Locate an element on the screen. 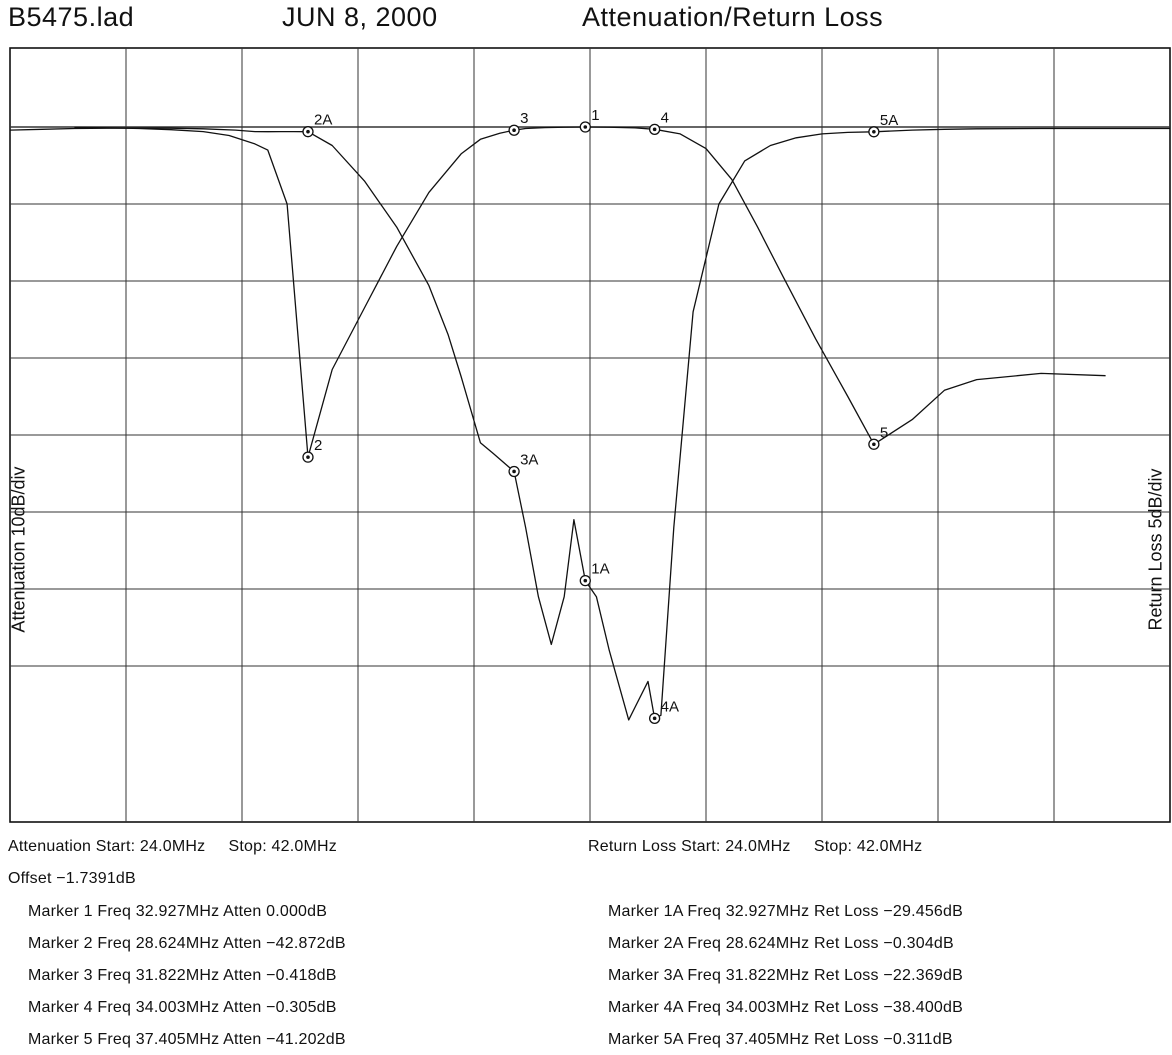  marker-2a-dot is located at coordinates (308, 131).